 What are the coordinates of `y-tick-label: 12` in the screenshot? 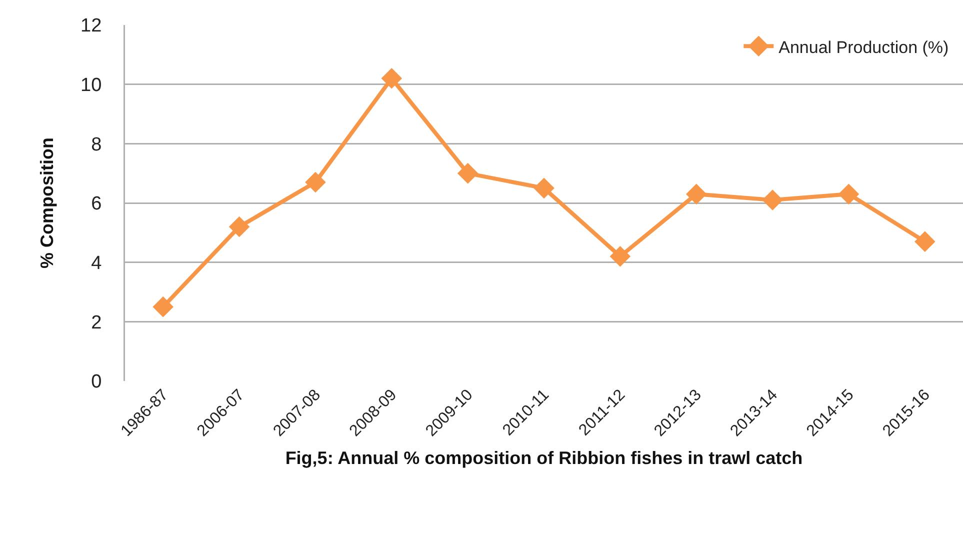 It's located at (91, 26).